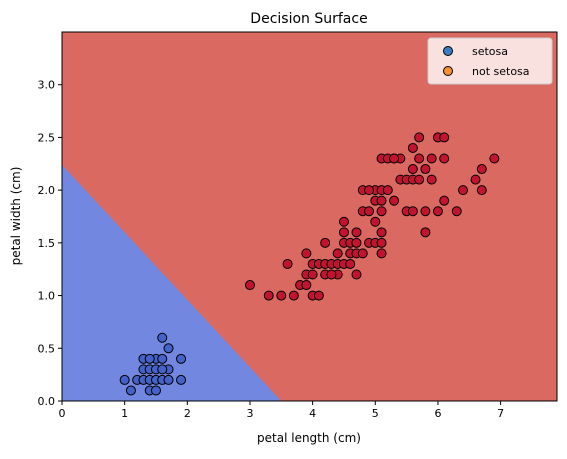 The width and height of the screenshot is (567, 459). Describe the element at coordinates (62, 413) in the screenshot. I see `x-tick-label: 0` at that location.